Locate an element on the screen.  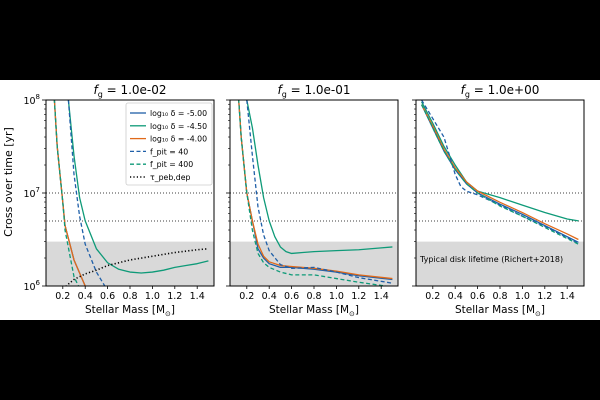
lifetime-band is located at coordinates (500, 263).